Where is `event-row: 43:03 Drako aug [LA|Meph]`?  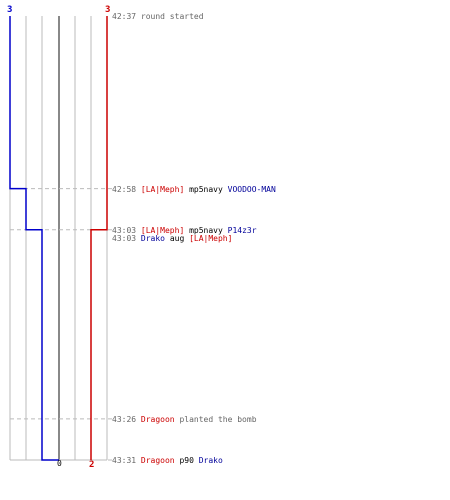
event-row: 43:03 Drako aug [LA|Meph] is located at coordinates (172, 238).